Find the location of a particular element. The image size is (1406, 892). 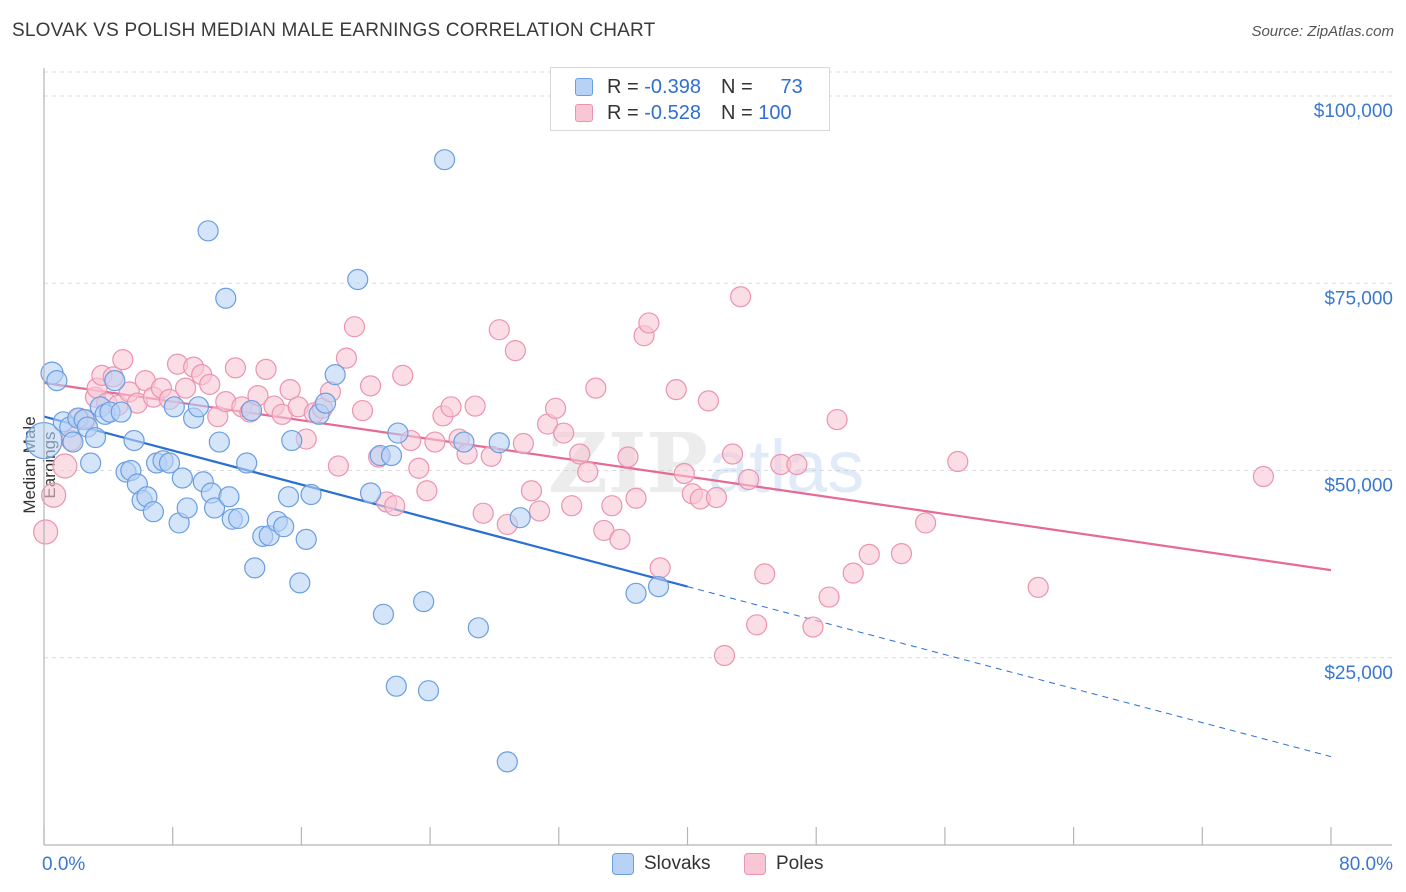

r-value-slovaks: -0.398 is located at coordinates (672, 86).